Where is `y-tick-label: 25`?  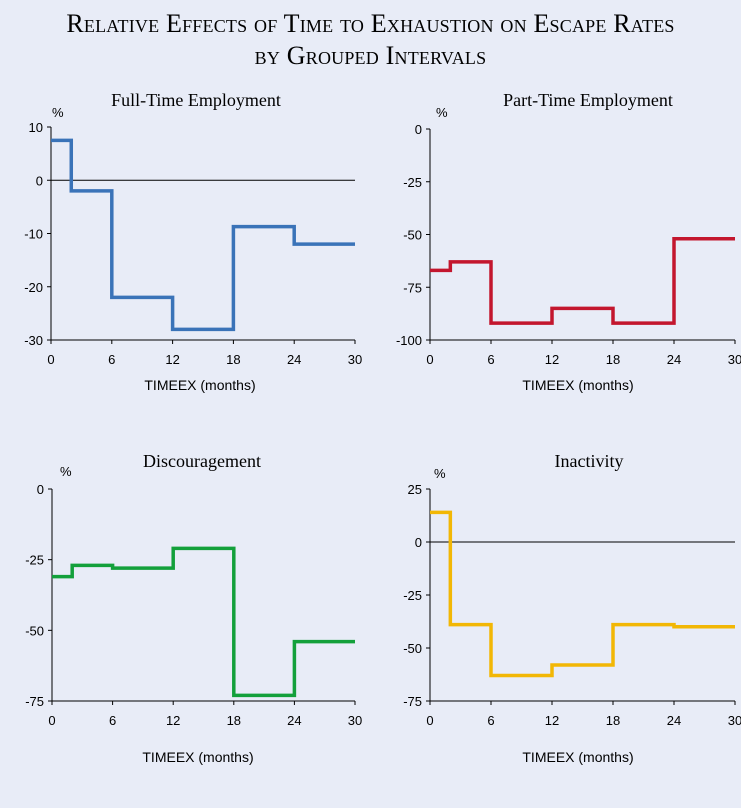 y-tick-label: 25 is located at coordinates (415, 489).